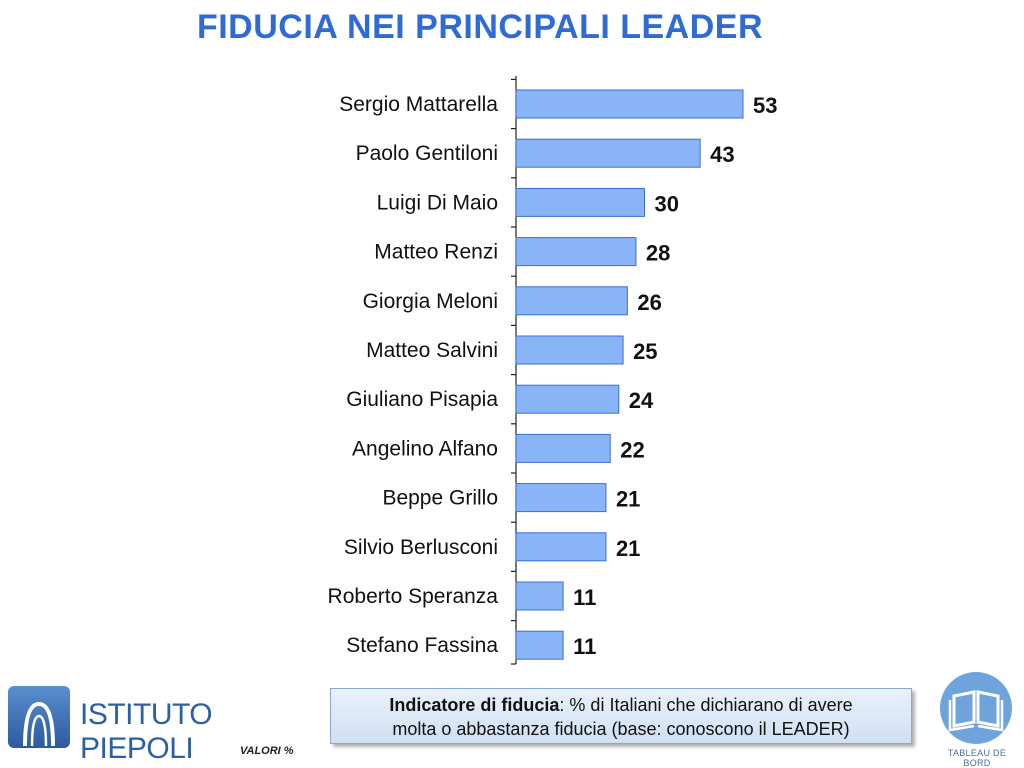  What do you see at coordinates (267, 751) in the screenshot?
I see `values-unit-note: VALORI %` at bounding box center [267, 751].